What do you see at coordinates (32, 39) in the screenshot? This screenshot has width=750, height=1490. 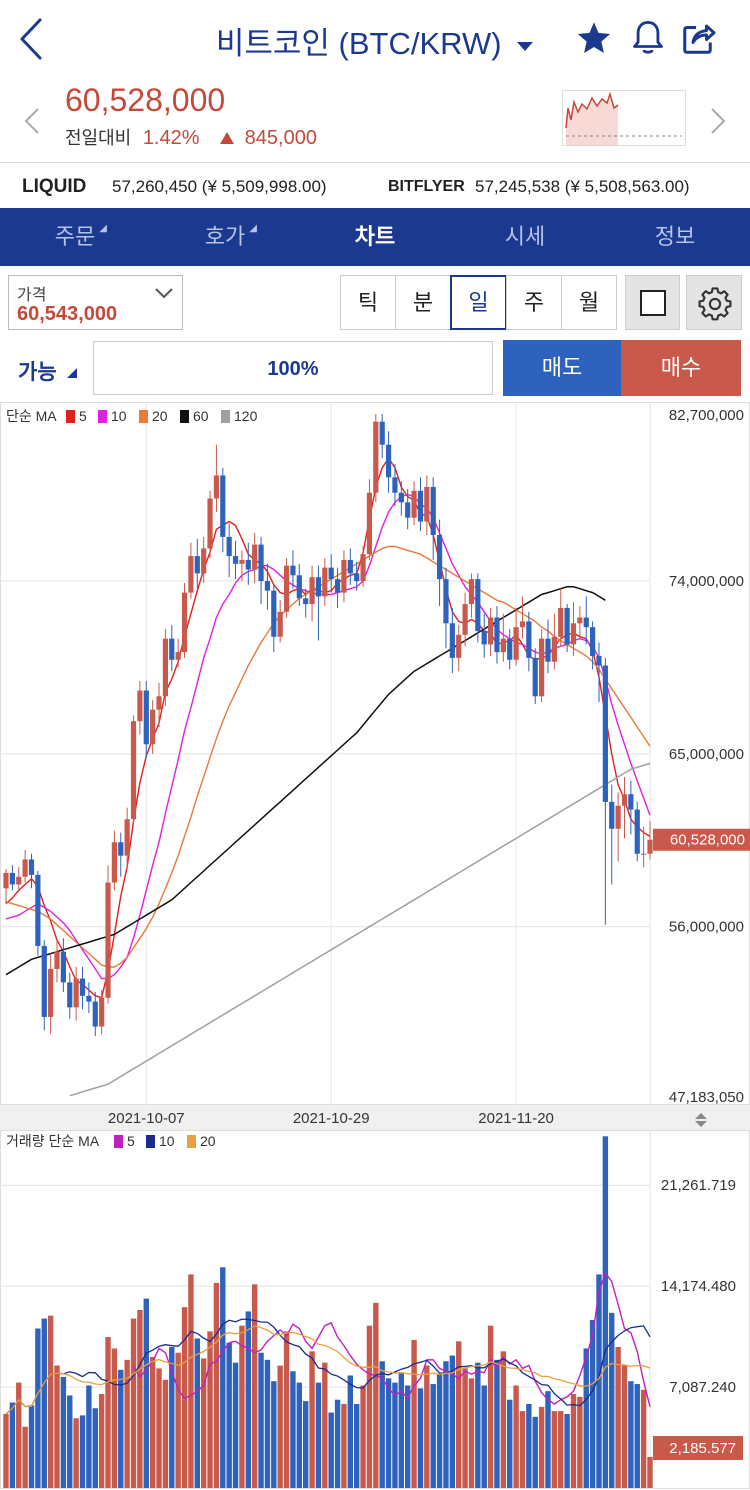 I see `back-arrow-icon` at bounding box center [32, 39].